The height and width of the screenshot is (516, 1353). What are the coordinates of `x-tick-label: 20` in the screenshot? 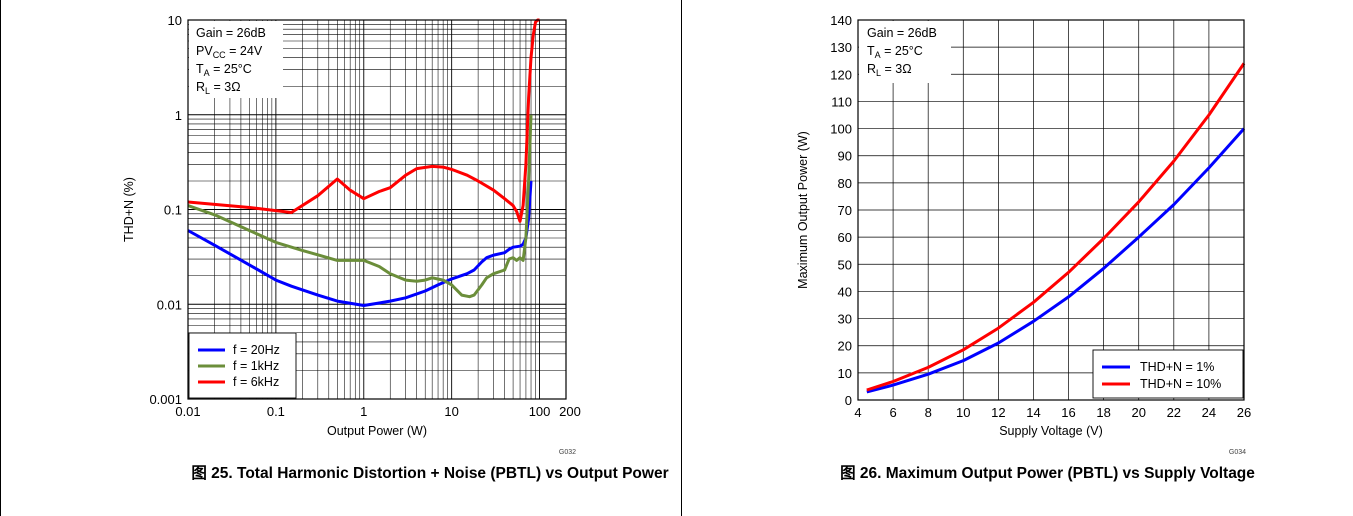 It's located at (1138, 412).